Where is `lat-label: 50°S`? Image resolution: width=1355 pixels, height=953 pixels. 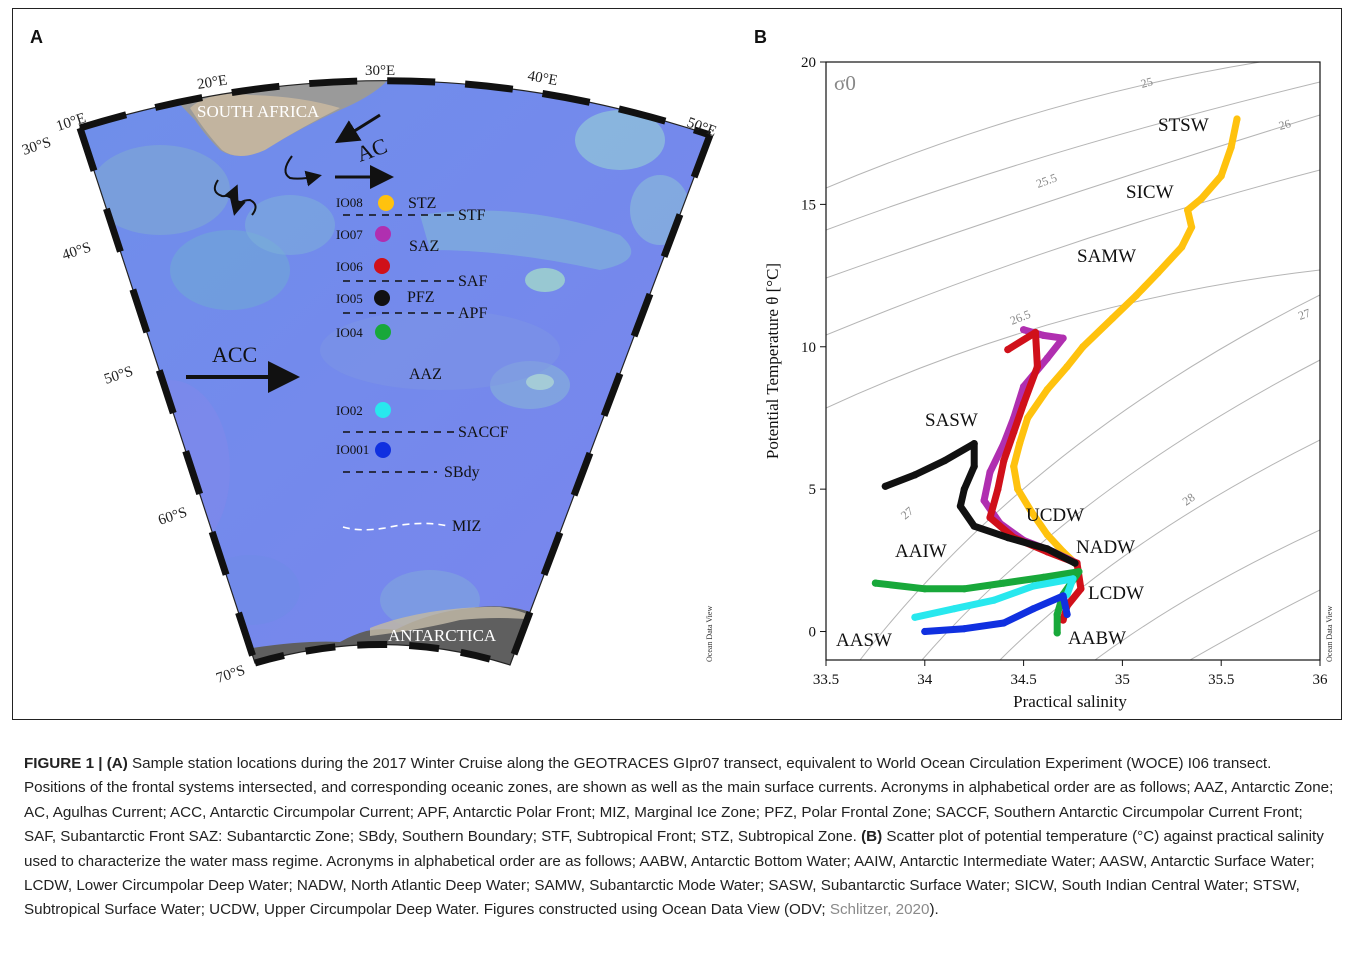
lat-label: 50°S is located at coordinates (118, 376).